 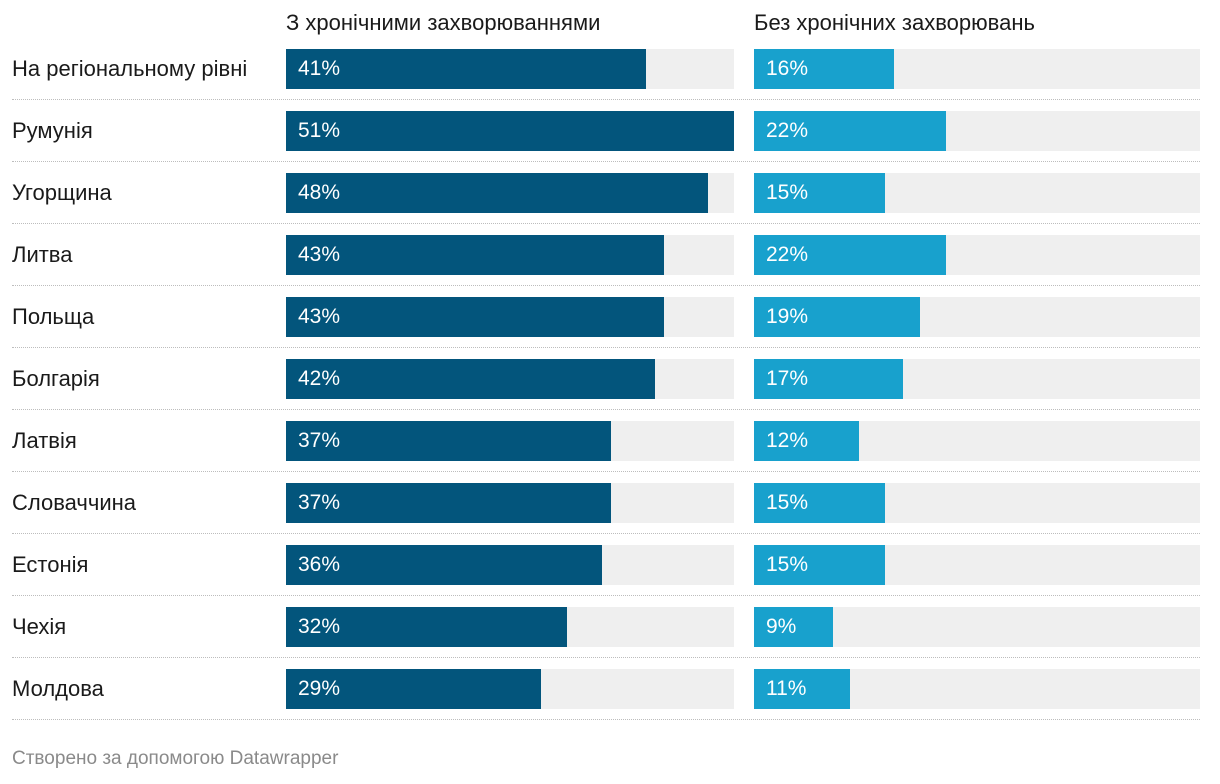 I want to click on chart-row: Литва 43% 22%, so click(x=600, y=255).